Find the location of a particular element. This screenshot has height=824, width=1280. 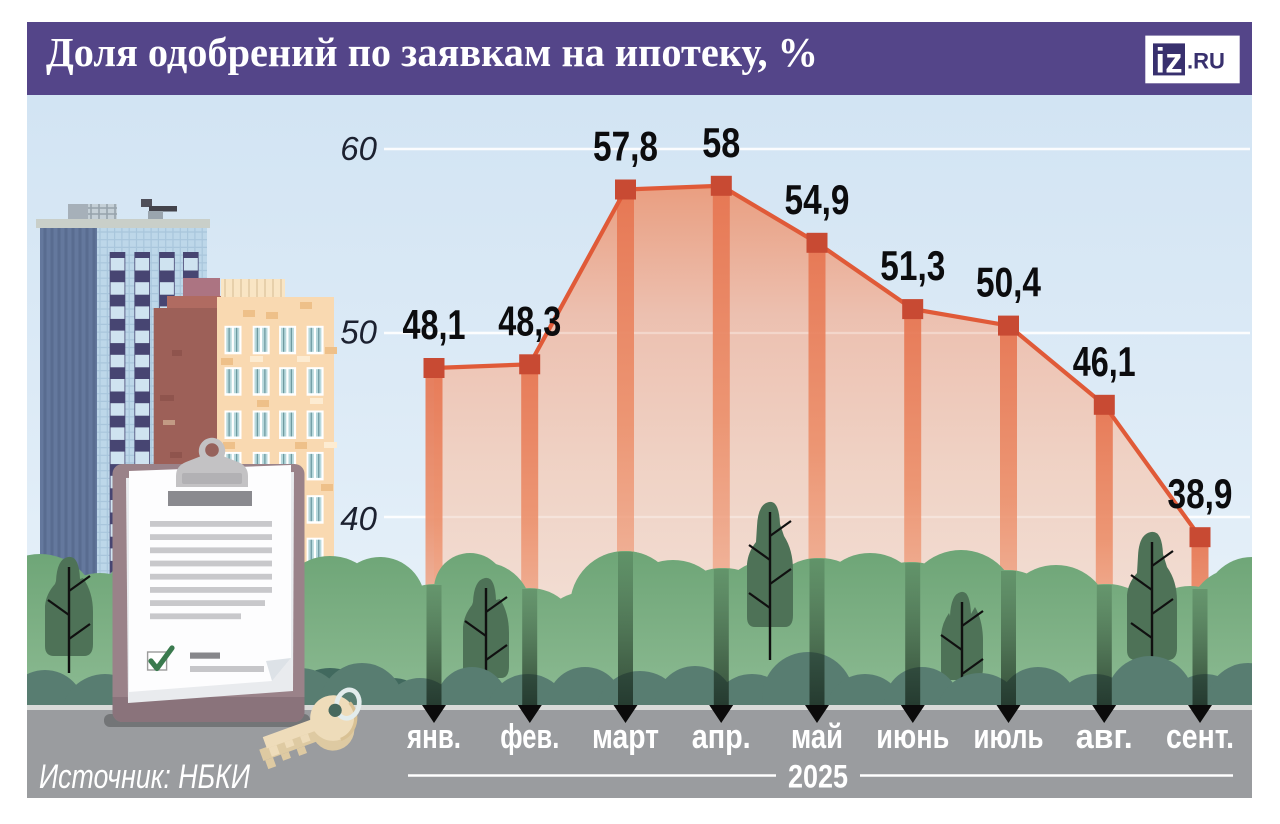

svg-text: .RU is located at coordinates (1206, 61).